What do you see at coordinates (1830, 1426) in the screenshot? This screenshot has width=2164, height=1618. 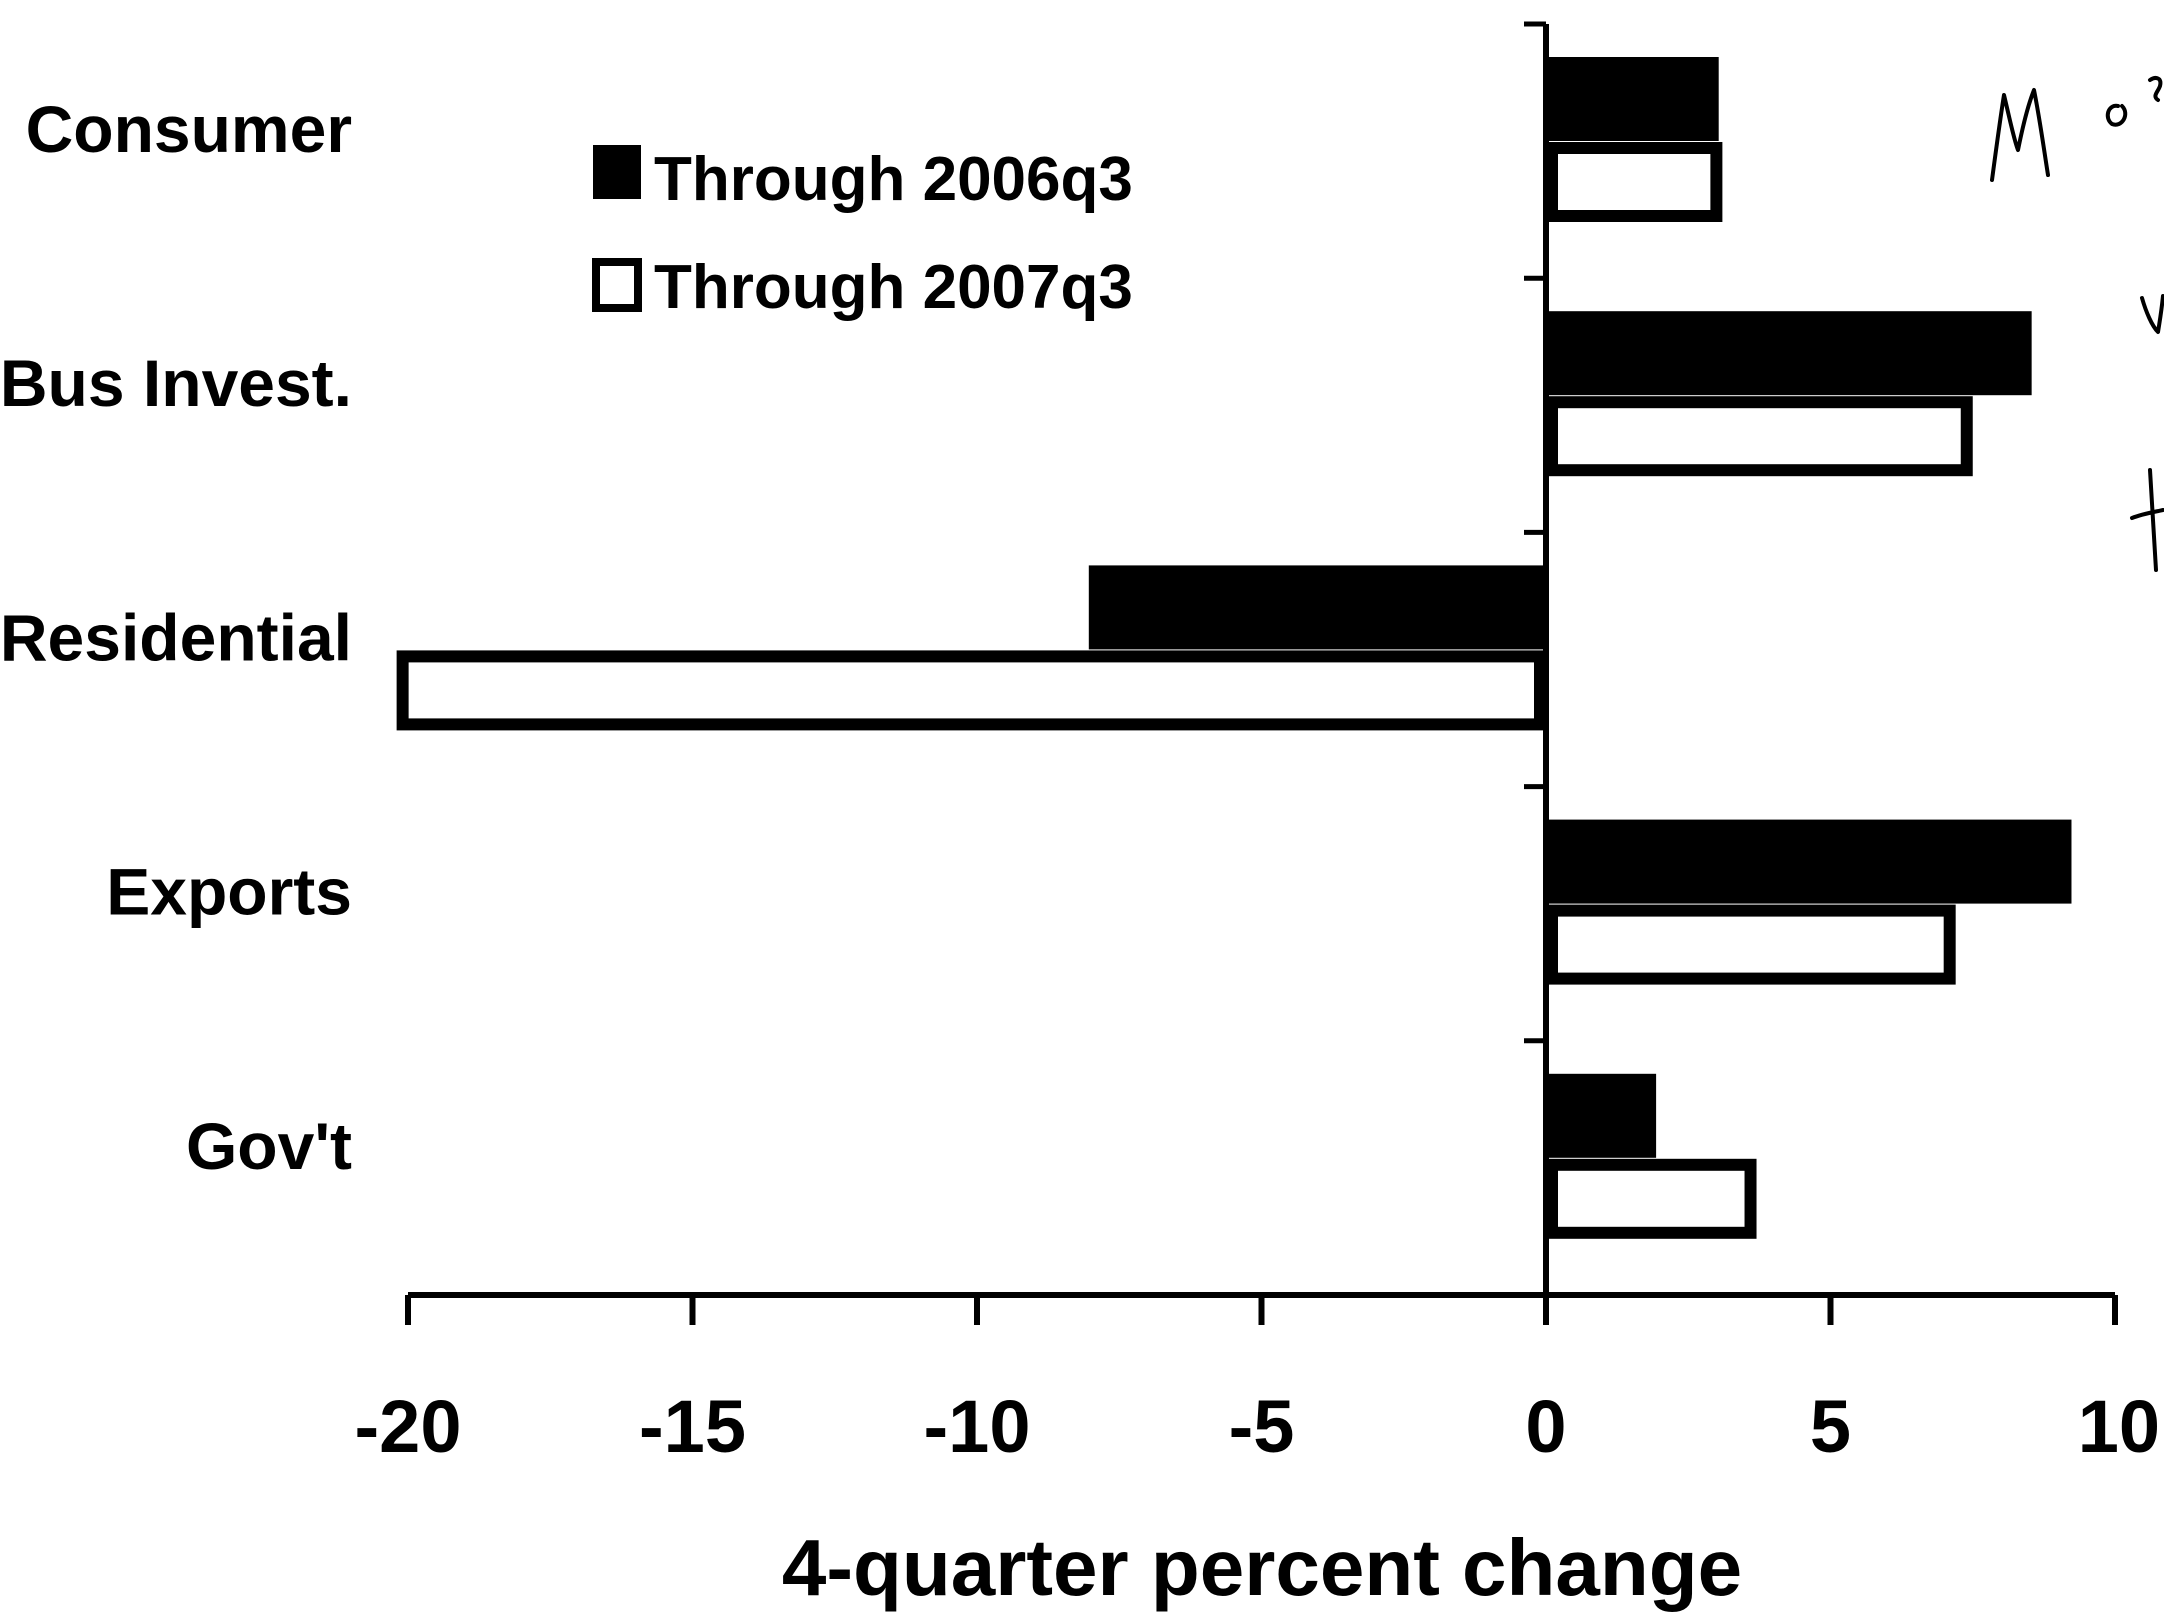 I see `x-tick-label: 5` at bounding box center [1830, 1426].